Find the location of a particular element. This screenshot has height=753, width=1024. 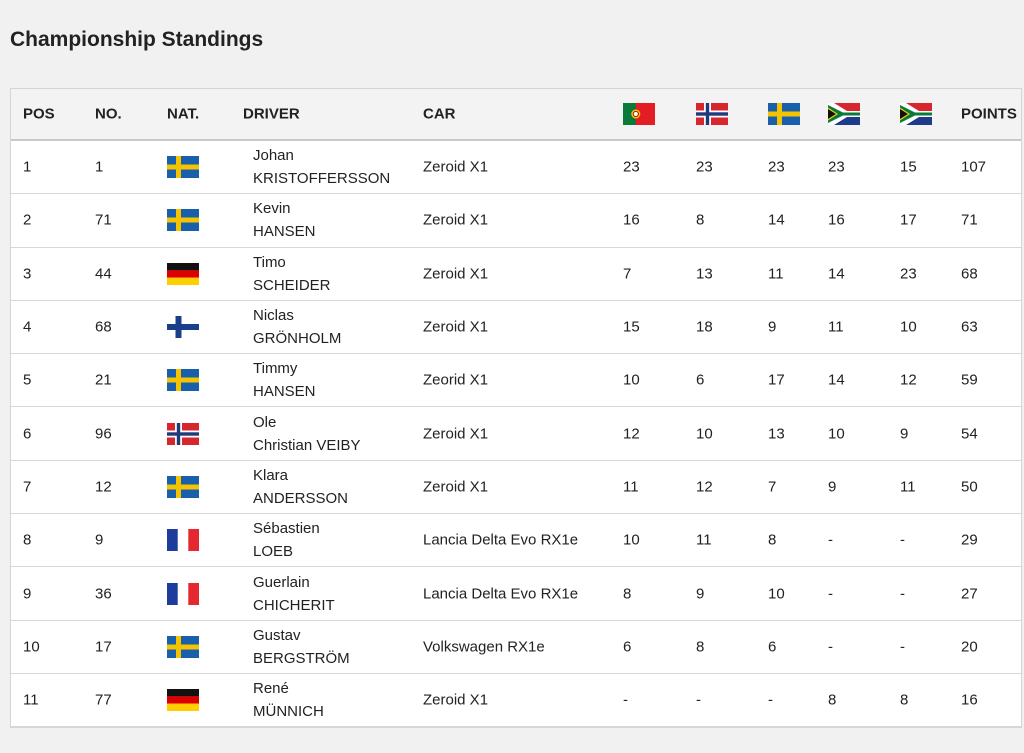

car-number: 21 is located at coordinates (103, 380).